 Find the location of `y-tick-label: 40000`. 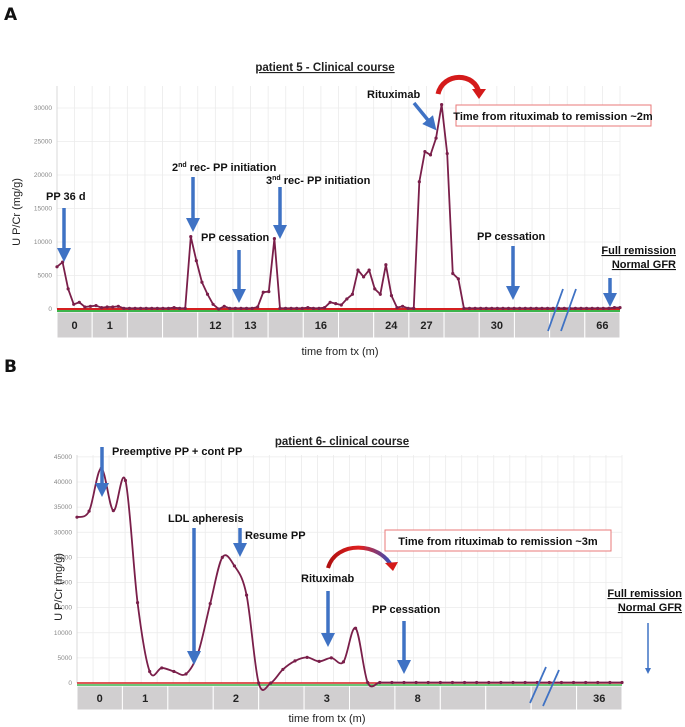

y-tick-label: 40000 is located at coordinates (63, 482).